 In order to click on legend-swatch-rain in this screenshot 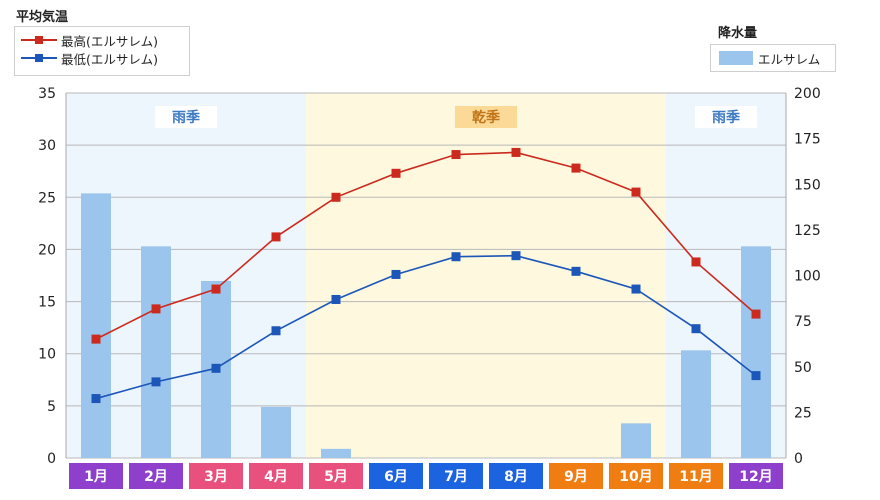, I will do `click(736, 58)`.